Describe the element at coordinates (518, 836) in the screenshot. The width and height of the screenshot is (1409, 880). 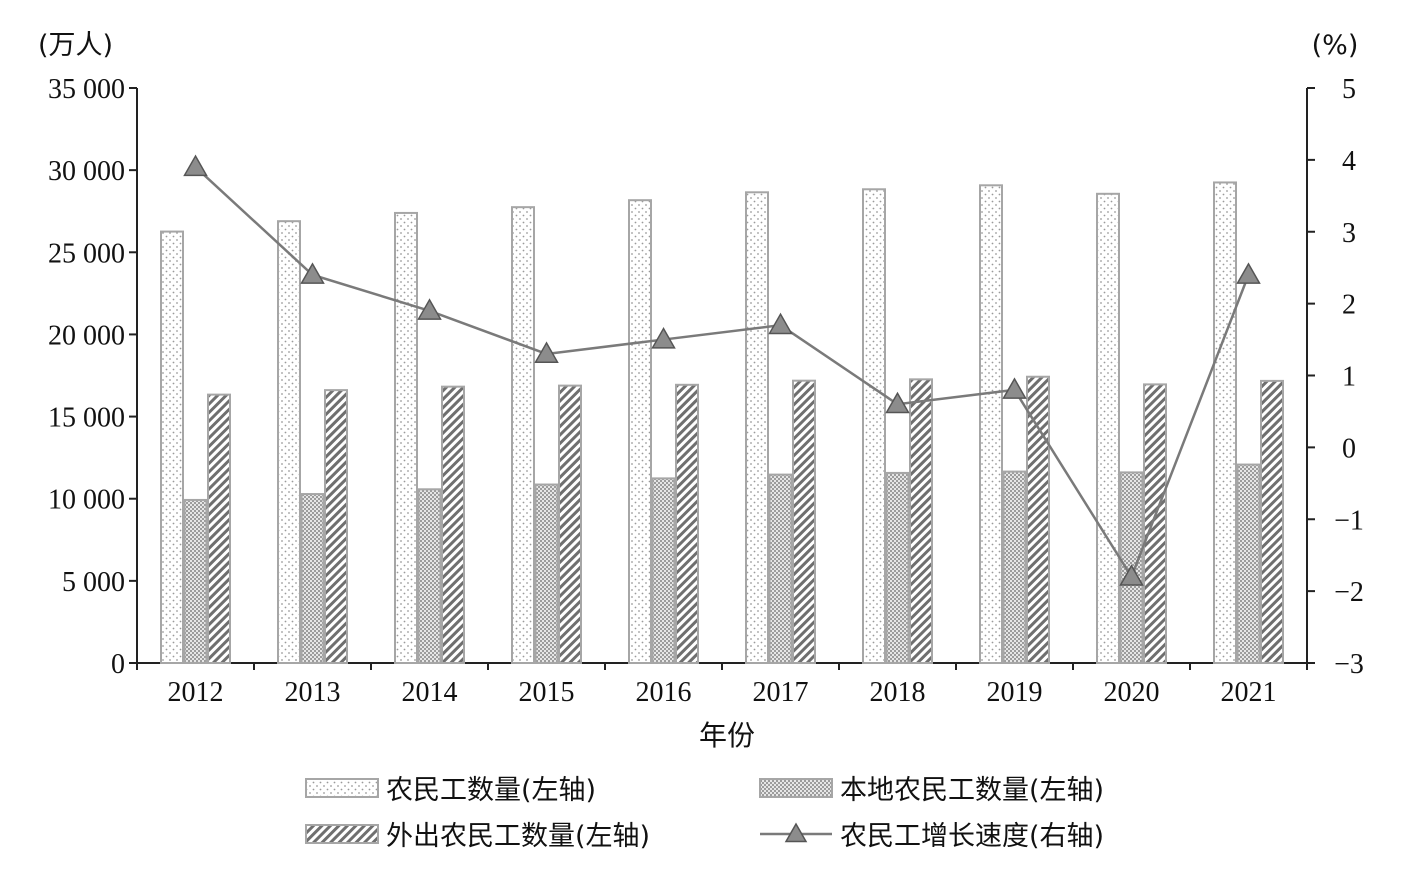
I see `legend-label: 外出农民工数量(左轴)` at that location.